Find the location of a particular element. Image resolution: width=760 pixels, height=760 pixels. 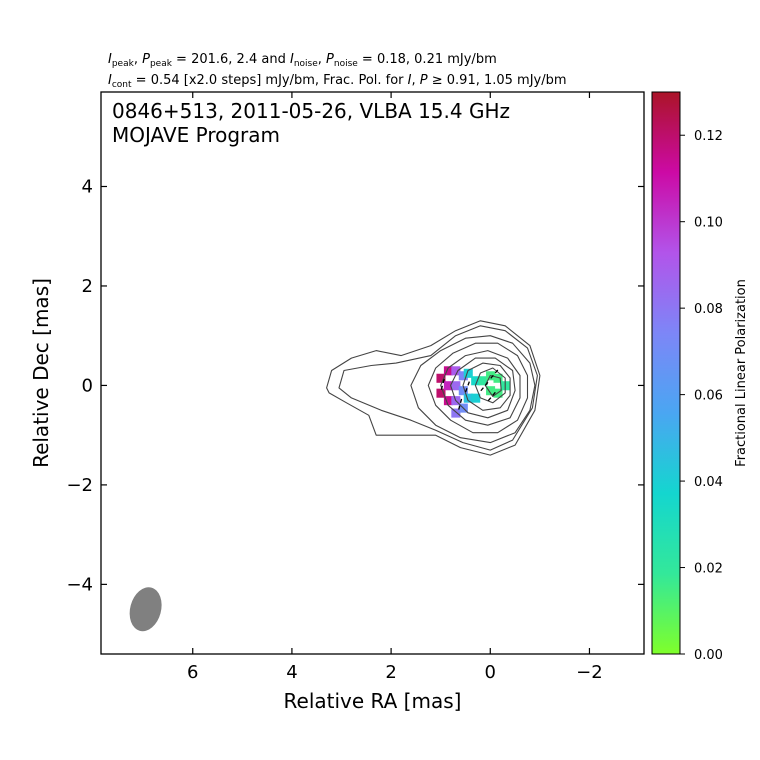

total-intensity-contours is located at coordinates (433, 388).